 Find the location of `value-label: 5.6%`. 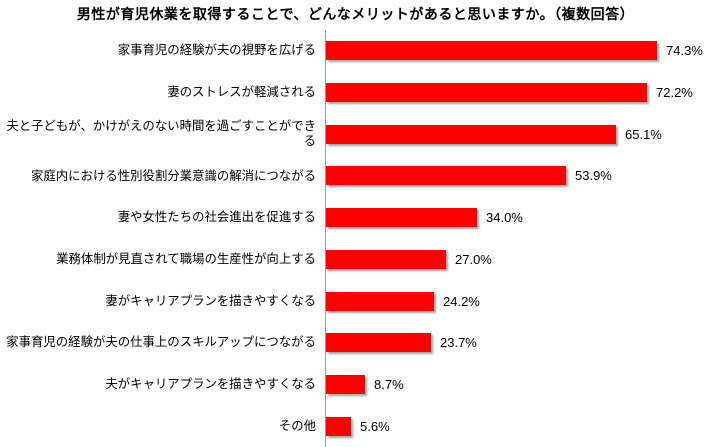

value-label: 5.6% is located at coordinates (375, 426).